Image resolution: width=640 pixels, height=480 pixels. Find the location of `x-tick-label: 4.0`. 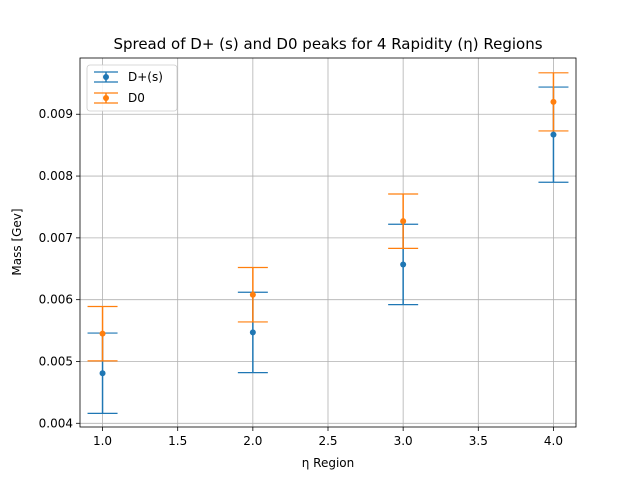

x-tick-label: 4.0 is located at coordinates (553, 441).